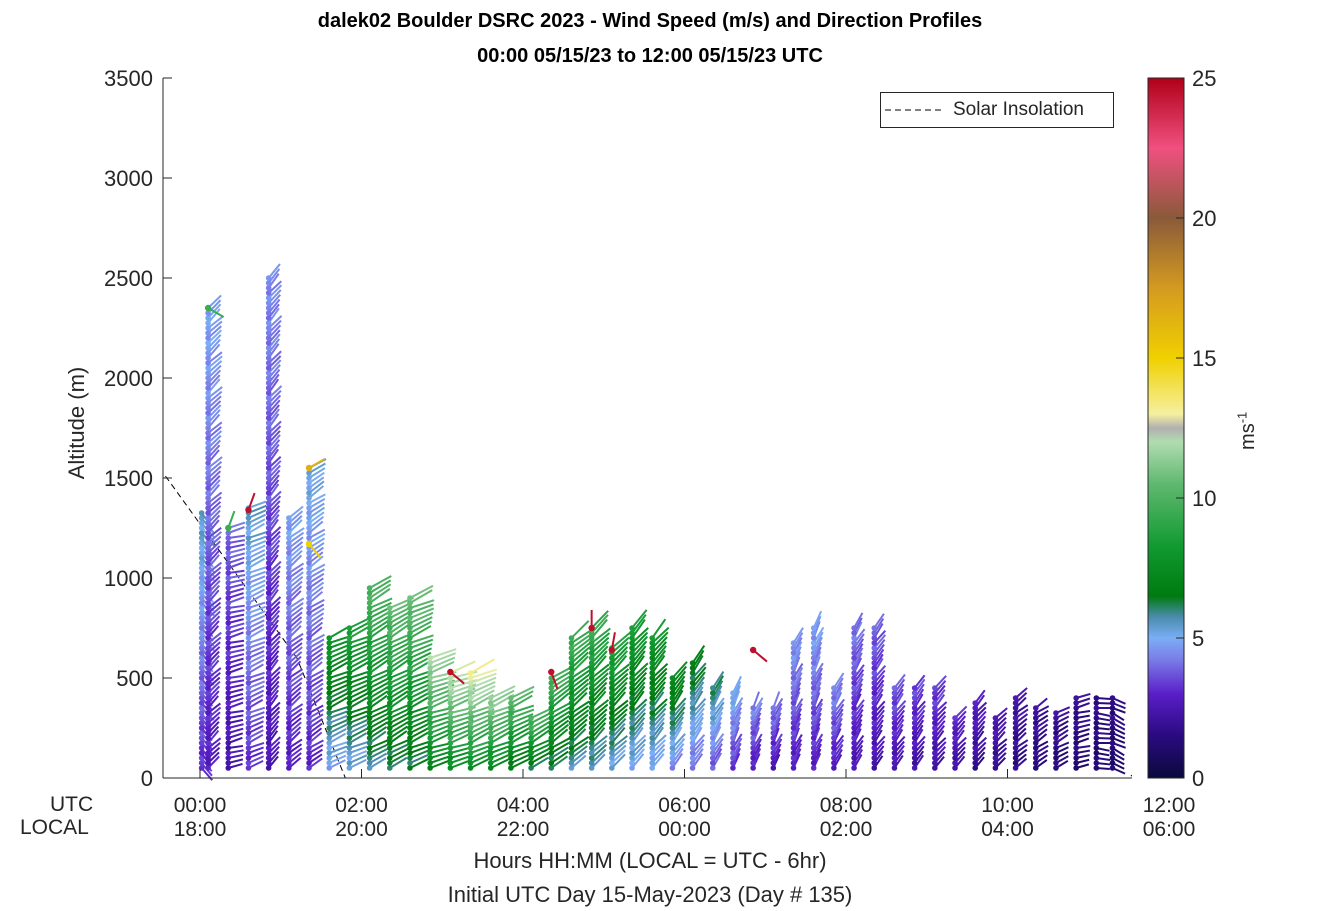  What do you see at coordinates (1247, 431) in the screenshot?
I see `colorbar-label: ms-1` at bounding box center [1247, 431].